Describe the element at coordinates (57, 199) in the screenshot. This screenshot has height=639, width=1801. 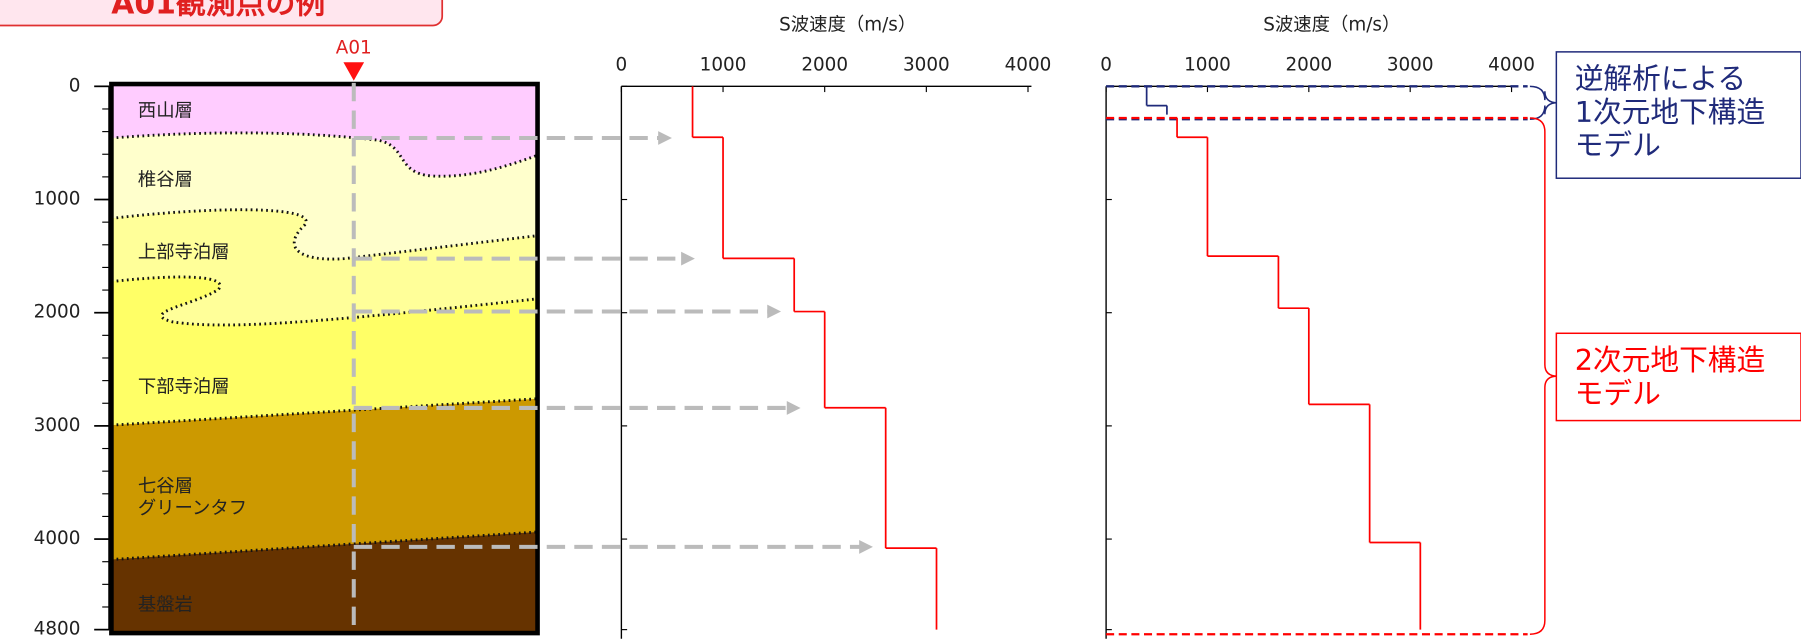
I see `depth-tick-label: 1000` at that location.